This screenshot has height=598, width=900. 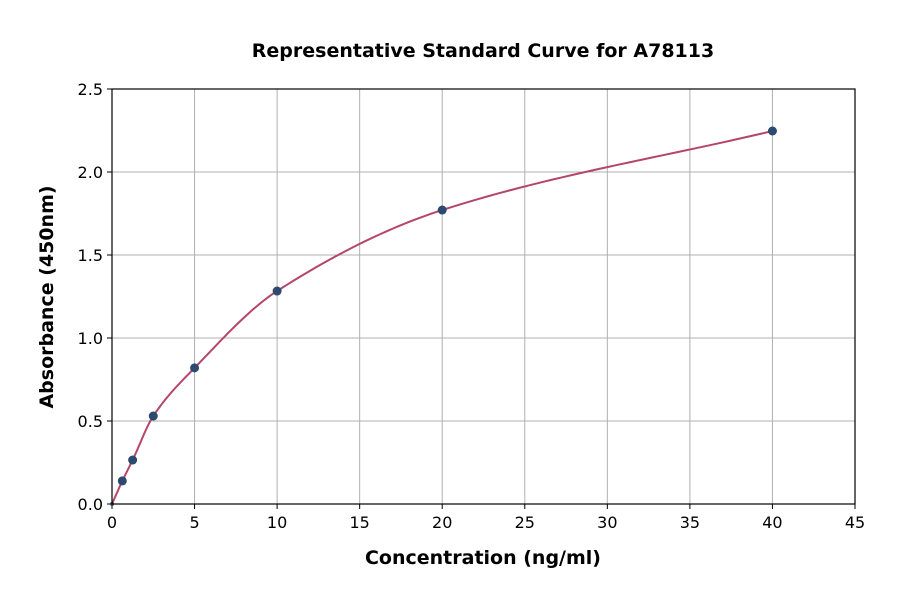 I want to click on x-tick-label: 10, so click(x=277, y=522).